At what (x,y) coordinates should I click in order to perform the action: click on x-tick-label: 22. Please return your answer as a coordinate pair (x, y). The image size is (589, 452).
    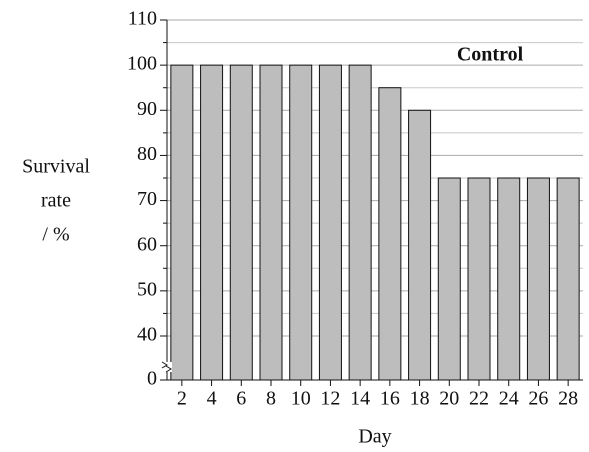
    Looking at the image, I should click on (479, 399).